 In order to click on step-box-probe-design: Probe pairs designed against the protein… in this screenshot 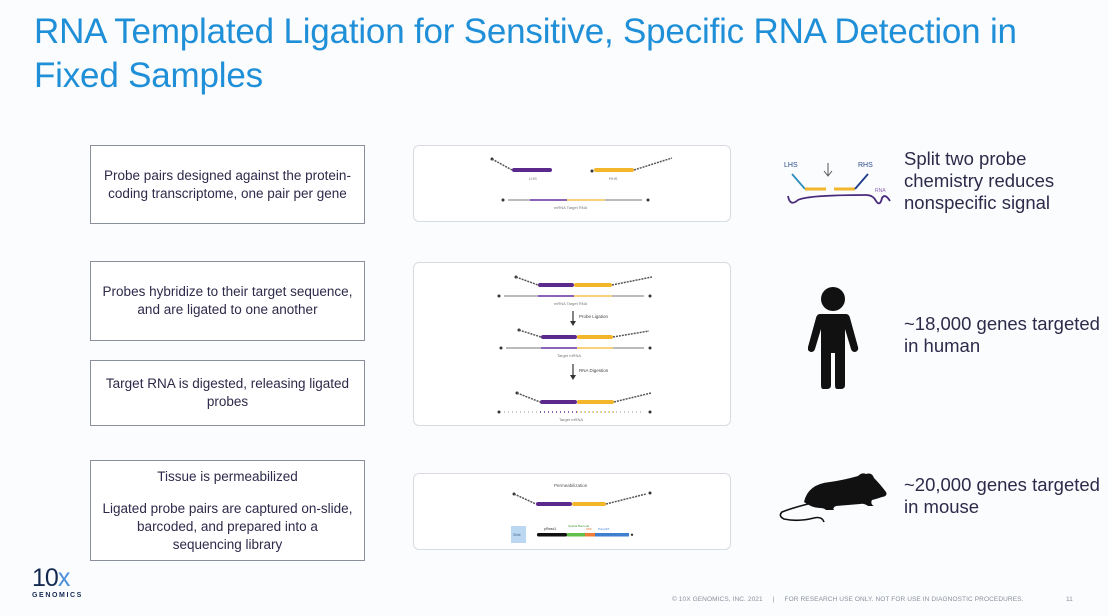, I will do `click(227, 184)`.